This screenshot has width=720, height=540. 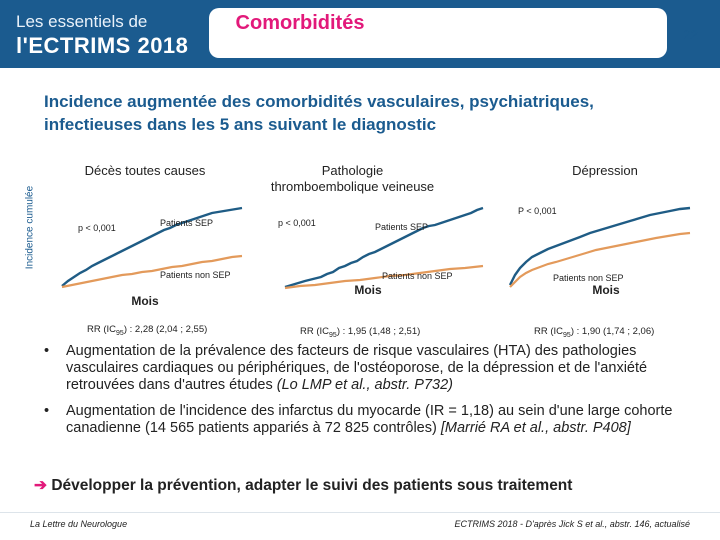 I want to click on chart-1-nonsep-curve, so click(x=152, y=271).